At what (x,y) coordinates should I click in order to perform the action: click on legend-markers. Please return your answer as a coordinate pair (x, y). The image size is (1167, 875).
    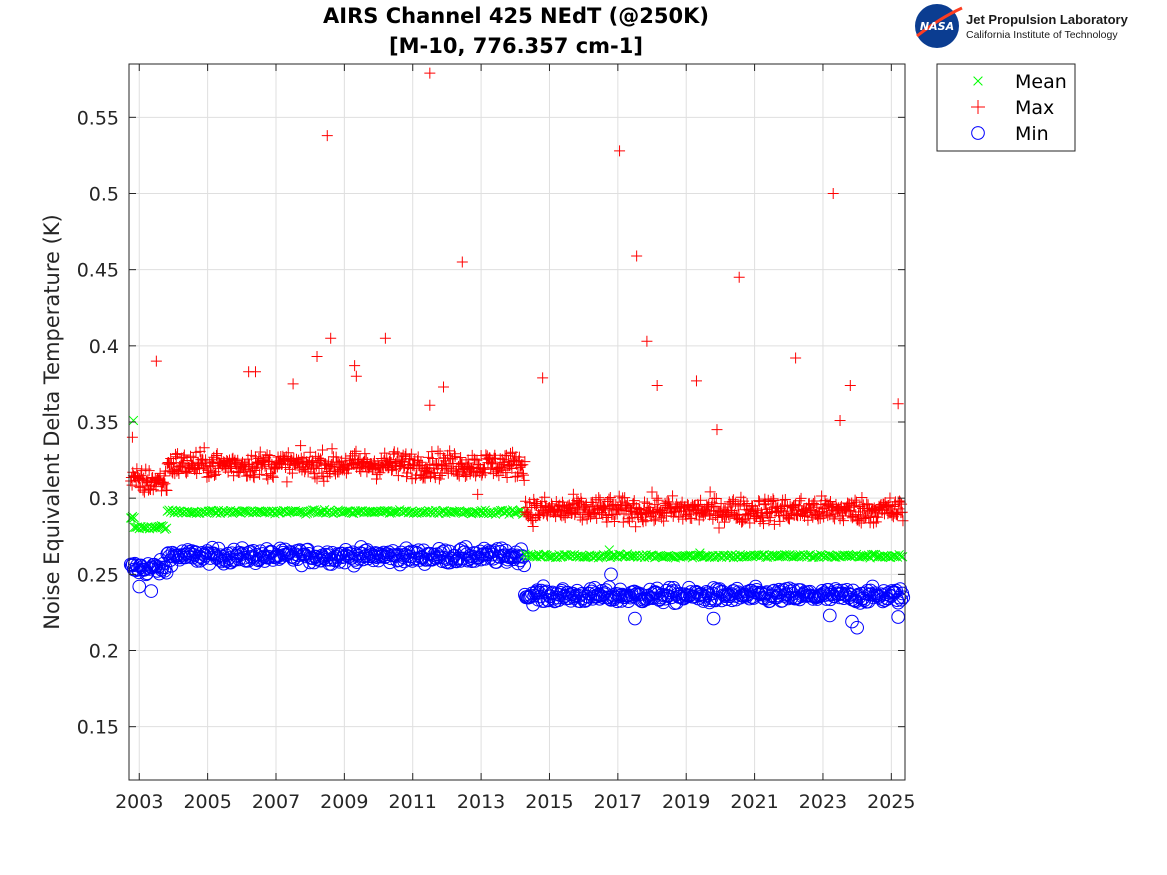
    Looking at the image, I should click on (978, 108).